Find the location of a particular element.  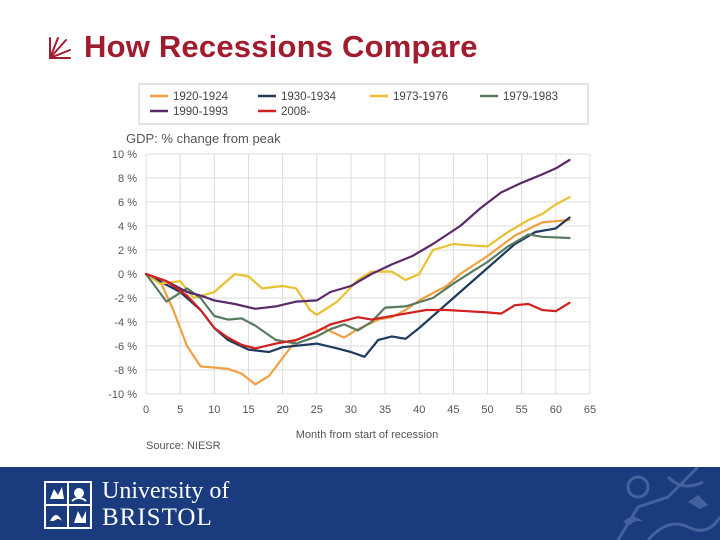

y-tick-label: -6 % is located at coordinates (125, 347).